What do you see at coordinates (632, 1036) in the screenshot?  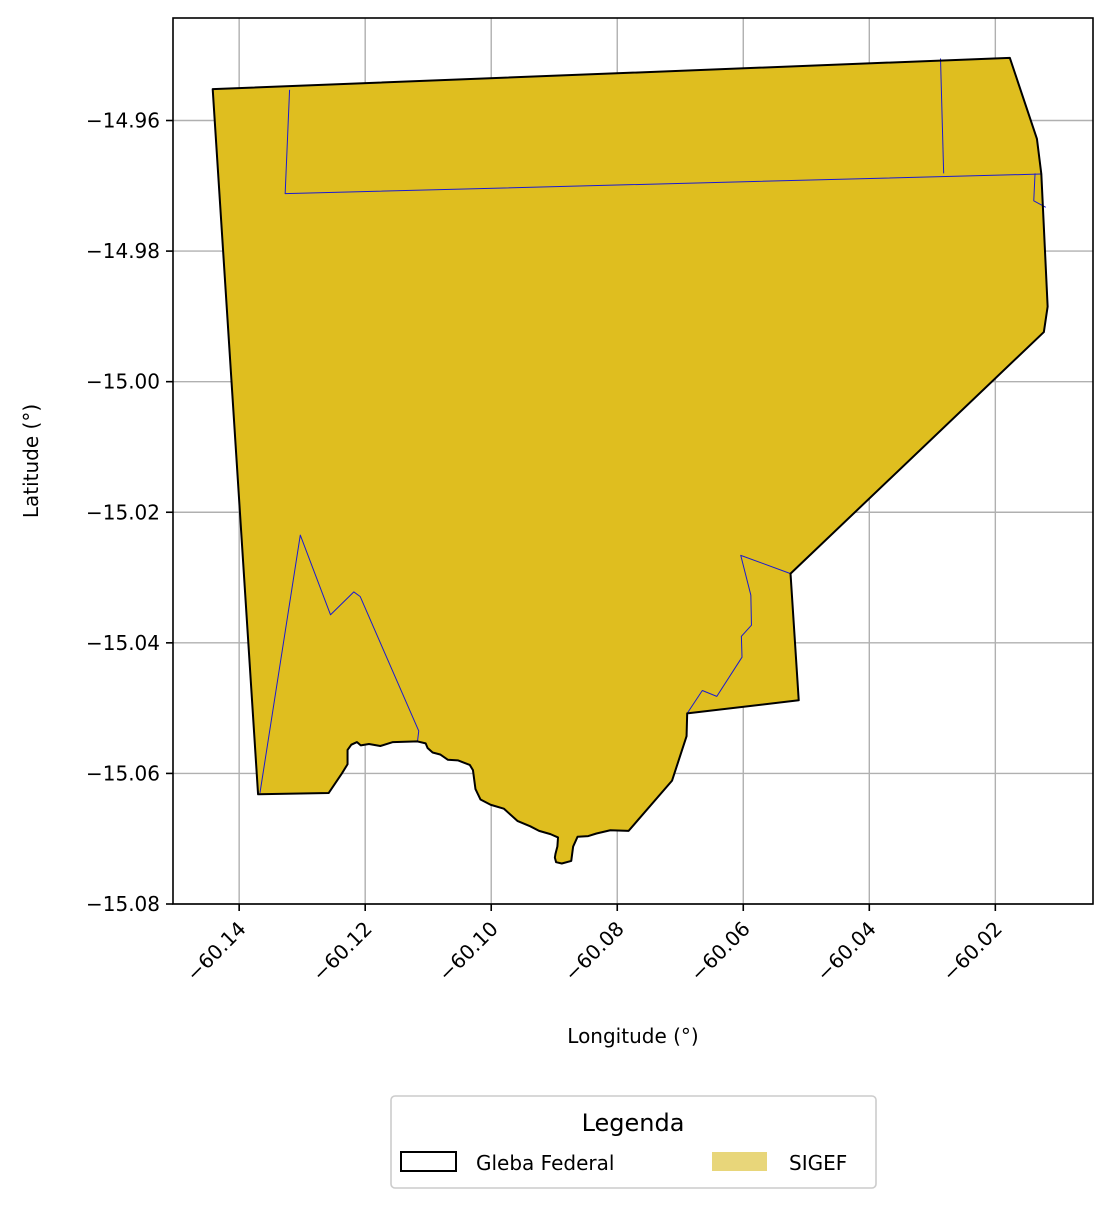 I see `x-axis-label: Longitude (°)` at bounding box center [632, 1036].